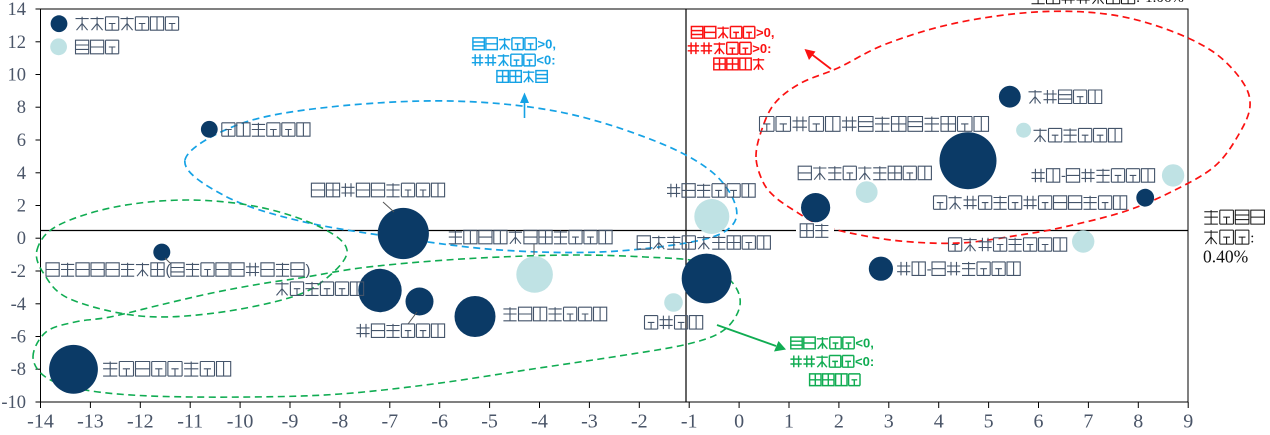 The height and width of the screenshot is (435, 1270). I want to click on svg-text: -11, so click(190, 421).